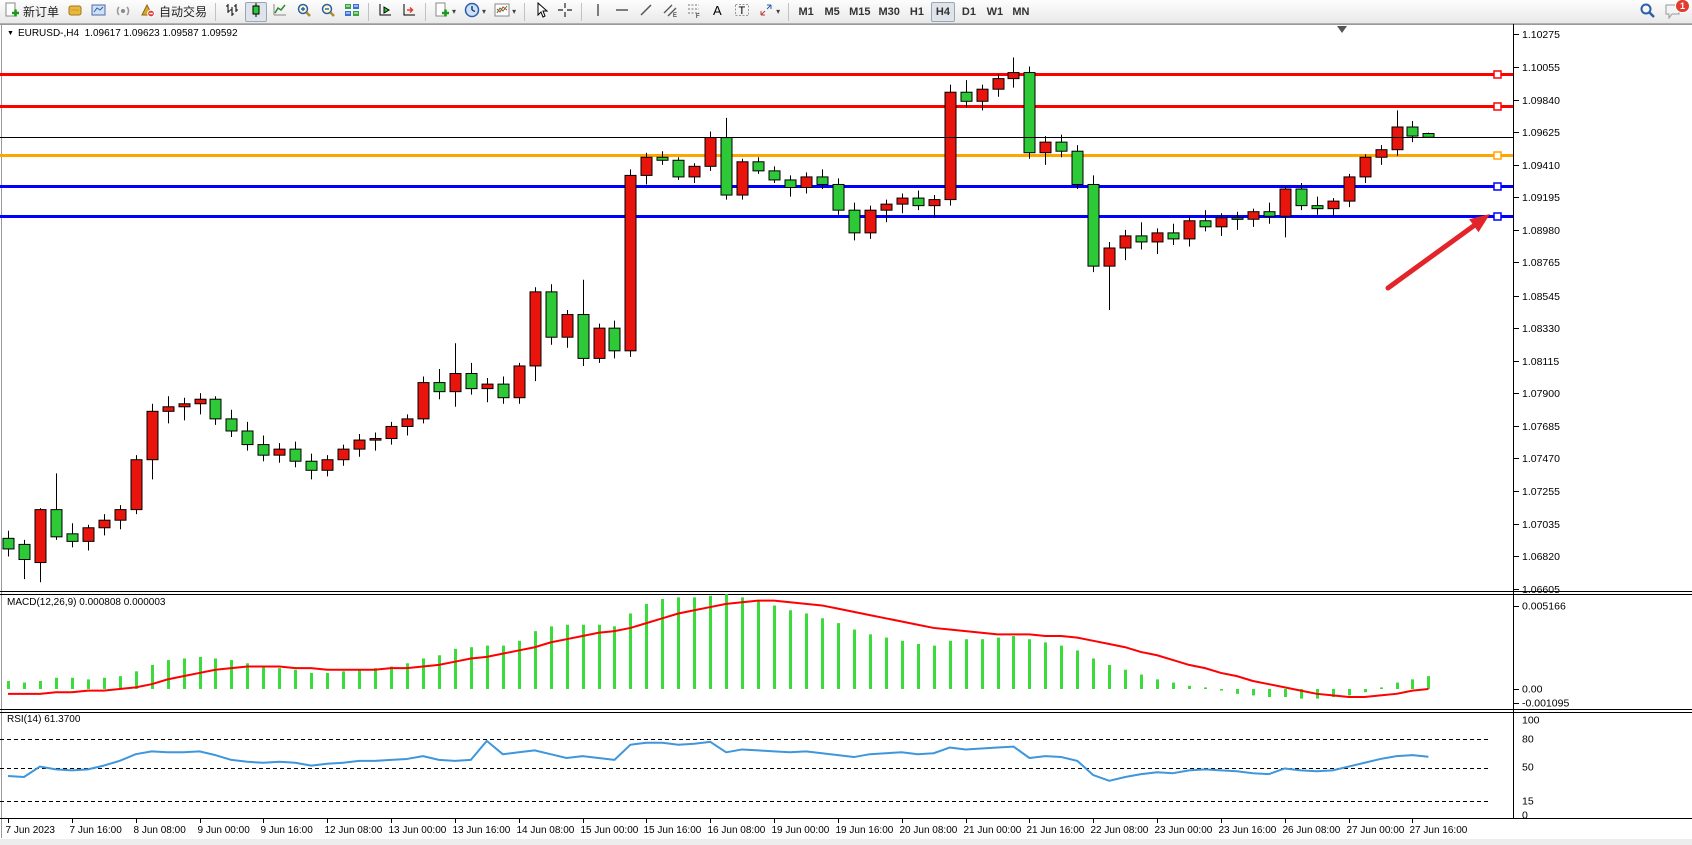  I want to click on time-label: 7 Jun 2023, so click(31, 830).